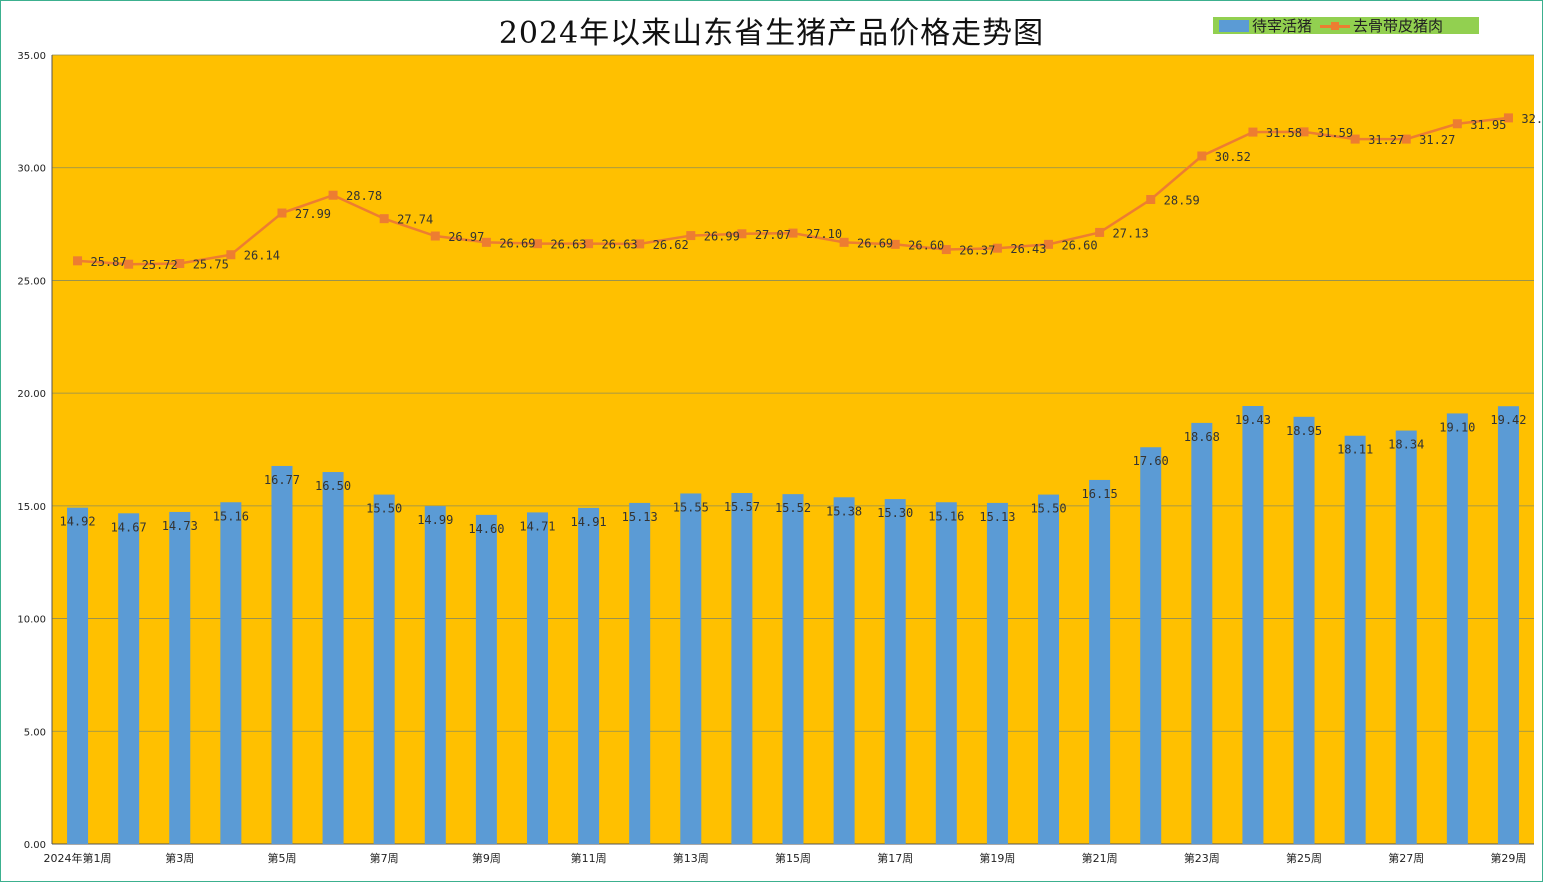  Describe the element at coordinates (1028, 249) in the screenshot. I see `line-data-label: 26.43` at that location.